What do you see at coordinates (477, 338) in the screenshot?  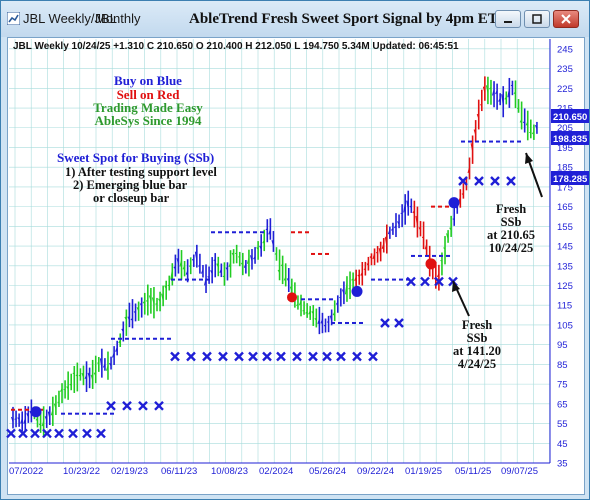 I see `annotation-first-ssb: SSb` at bounding box center [477, 338].